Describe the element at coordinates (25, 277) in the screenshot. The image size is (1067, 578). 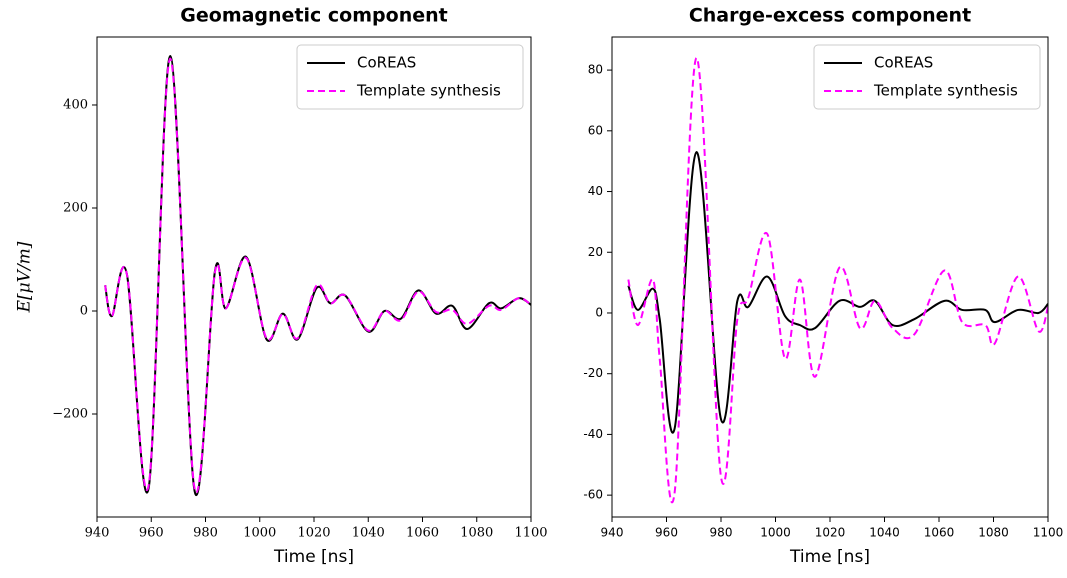
I see `y-axis-label: E[μV/m]` at that location.